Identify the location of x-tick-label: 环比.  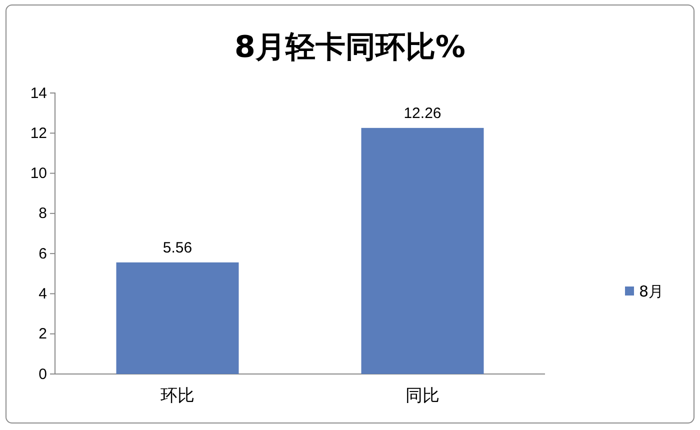
(177, 395).